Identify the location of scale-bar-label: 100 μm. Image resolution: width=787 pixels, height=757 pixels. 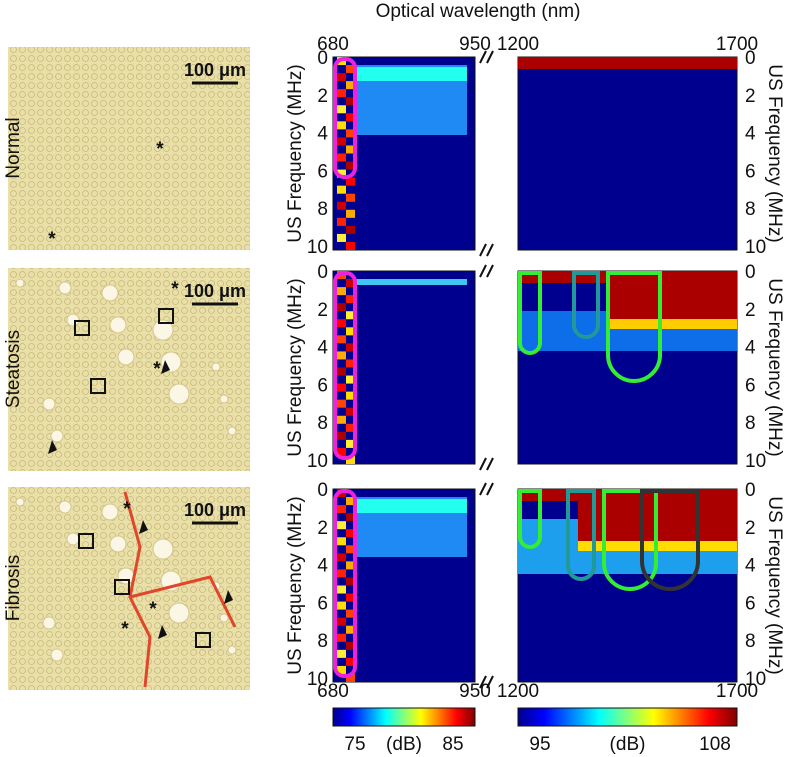
(215, 291).